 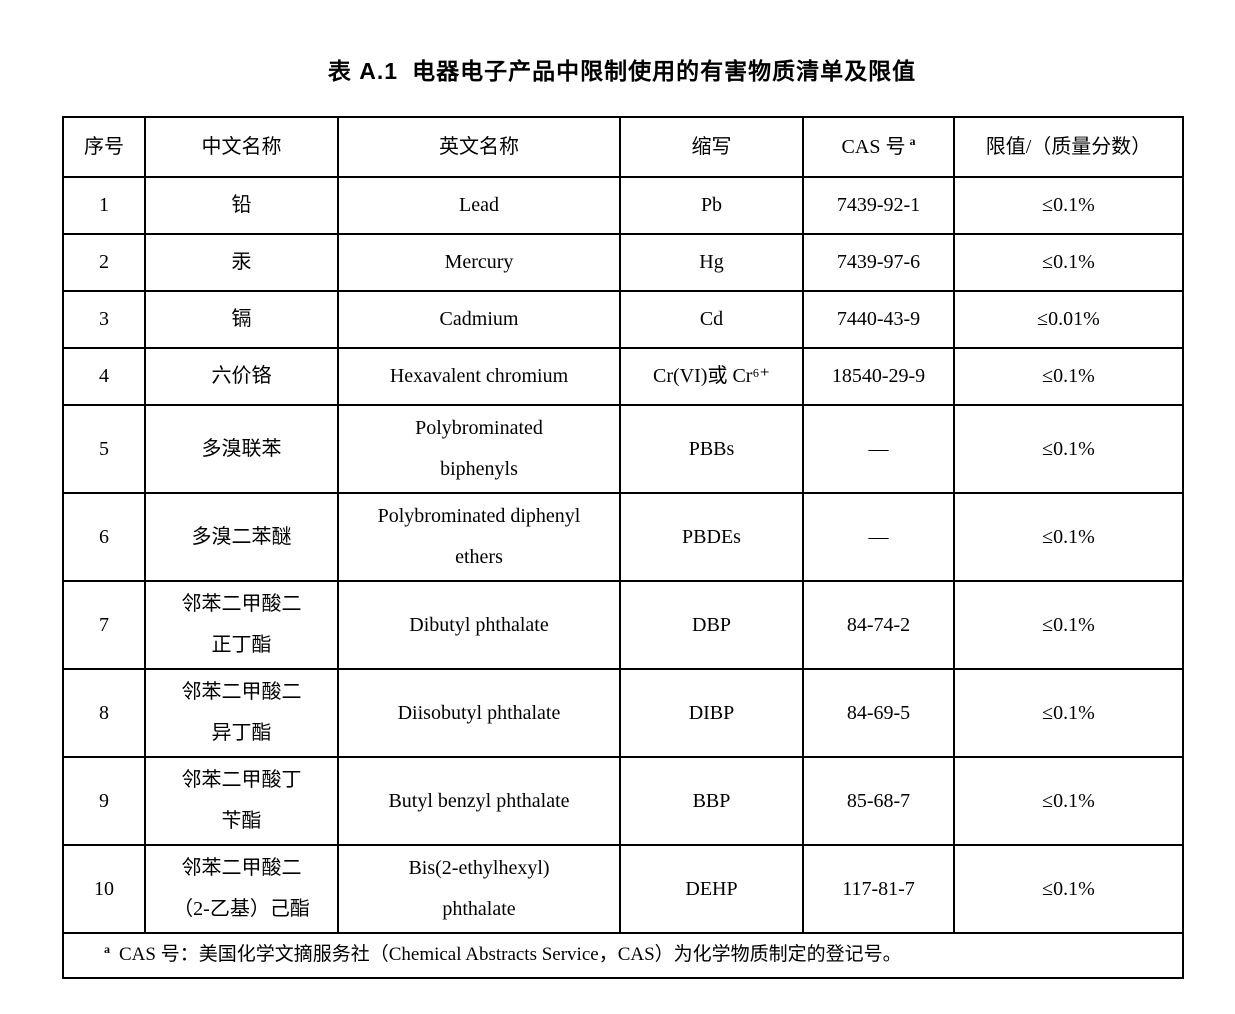 I want to click on cell-index: 2, so click(x=104, y=262).